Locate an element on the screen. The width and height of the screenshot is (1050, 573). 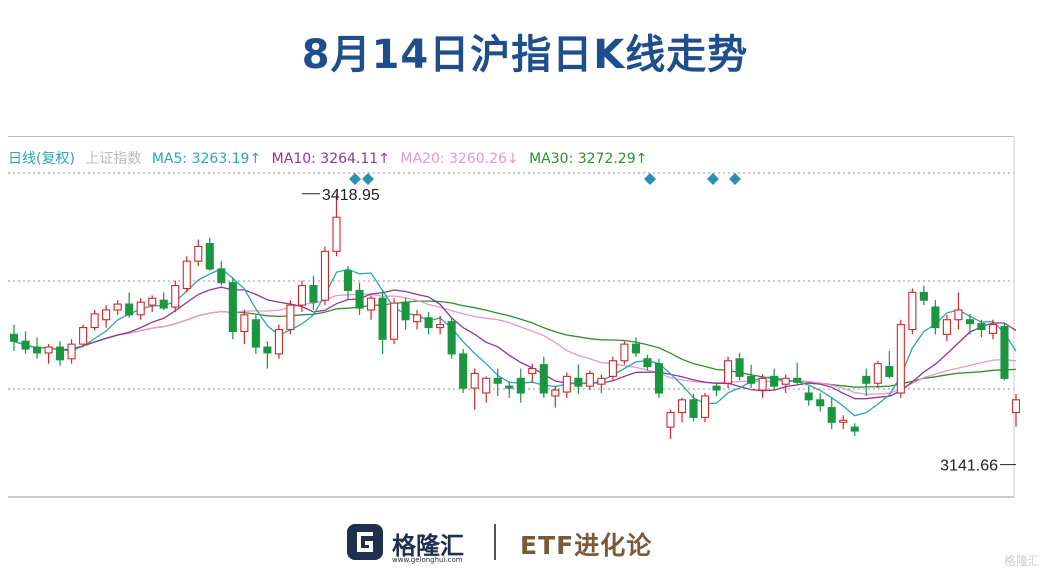
legend-ma20: MA20: 3260.26↓ is located at coordinates (459, 159).